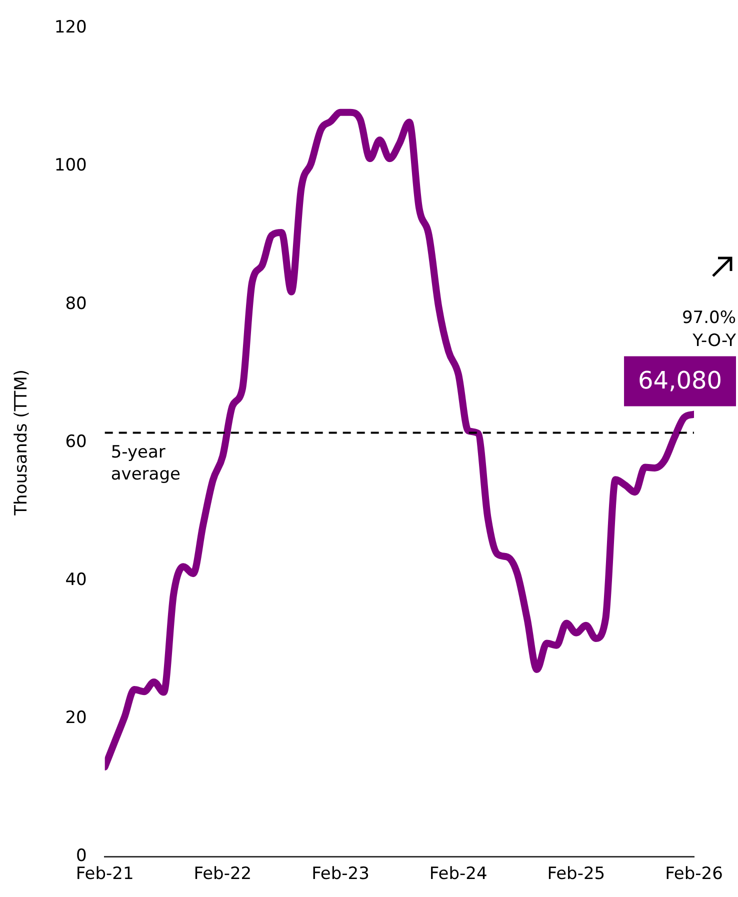  Describe the element at coordinates (22, 442) in the screenshot. I see `y-axis-title: Thousands (TTM)` at that location.